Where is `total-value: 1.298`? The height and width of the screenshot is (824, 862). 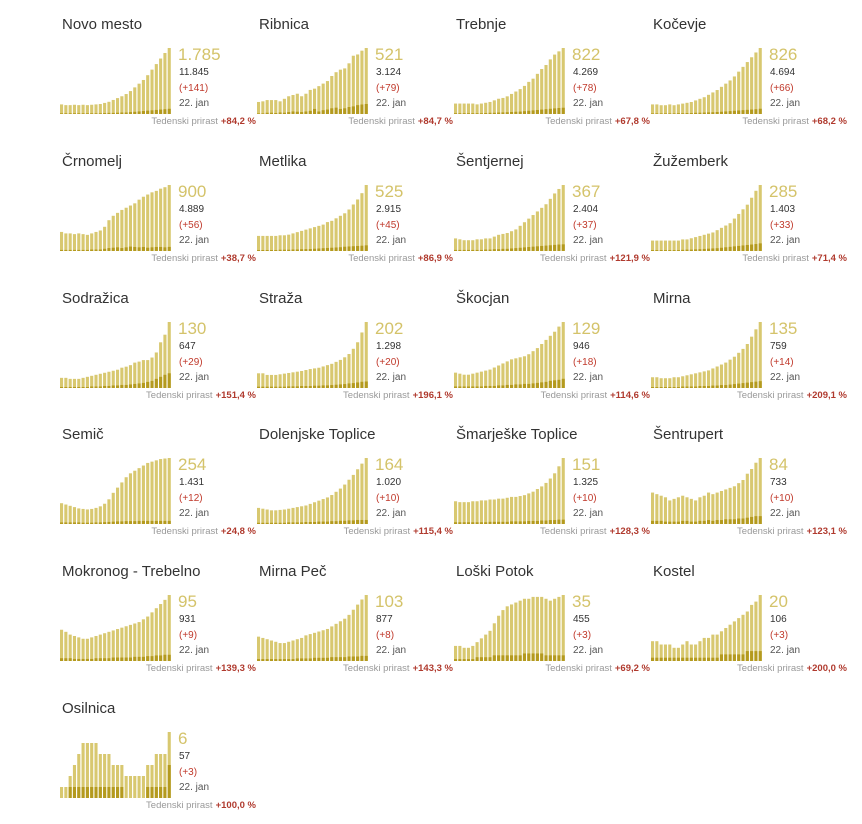 total-value: 1.298 is located at coordinates (389, 346).